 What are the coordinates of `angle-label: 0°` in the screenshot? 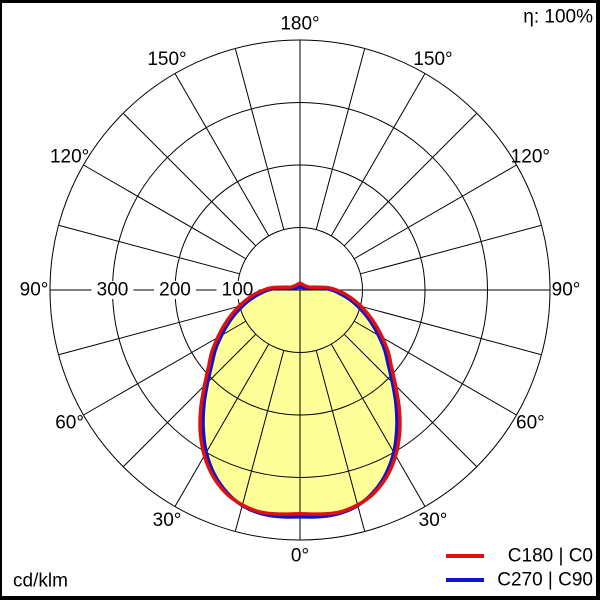 It's located at (300, 556).